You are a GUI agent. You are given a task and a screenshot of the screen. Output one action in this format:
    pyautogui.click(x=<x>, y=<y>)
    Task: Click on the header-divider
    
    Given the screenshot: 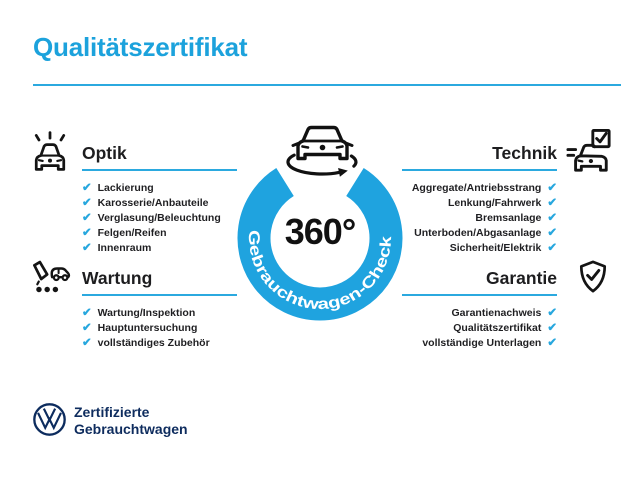 What is the action you would take?
    pyautogui.click(x=327, y=85)
    